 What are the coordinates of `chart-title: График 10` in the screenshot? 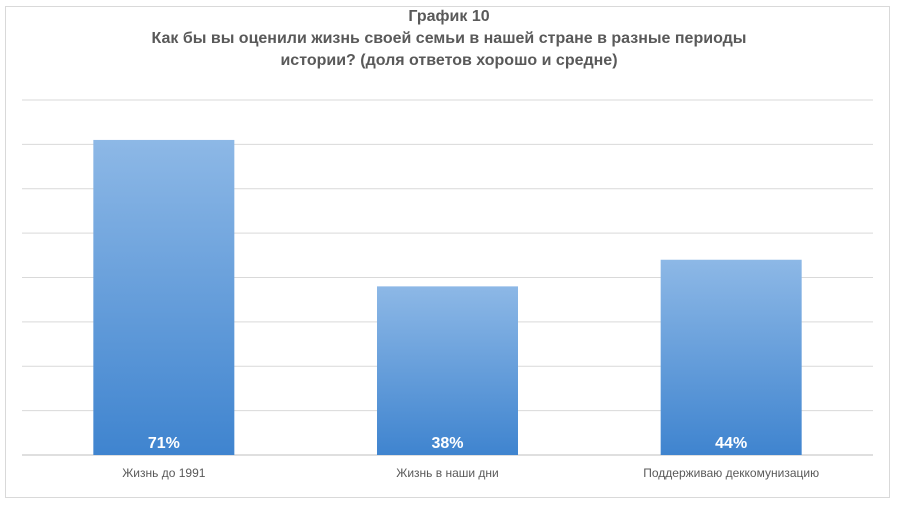 It's located at (449, 16).